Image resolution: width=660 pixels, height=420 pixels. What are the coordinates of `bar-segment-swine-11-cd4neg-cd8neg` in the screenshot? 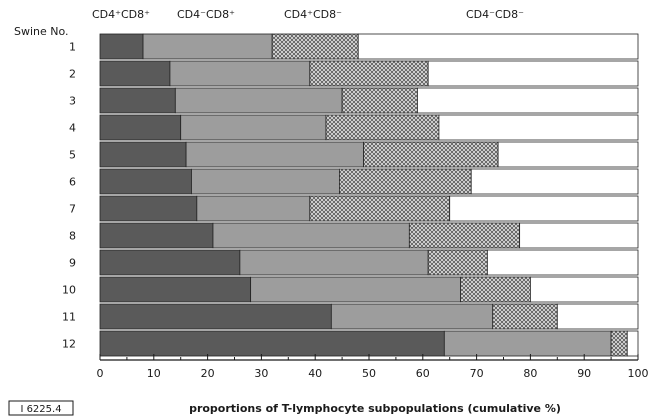 It's located at (597, 316).